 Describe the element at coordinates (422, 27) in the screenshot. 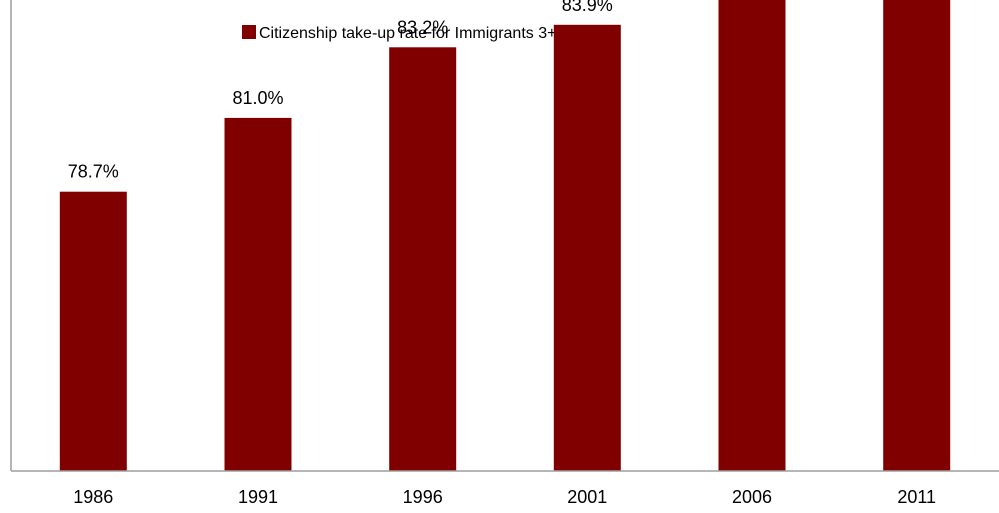

I see `data-label-1996: 83.2%` at that location.